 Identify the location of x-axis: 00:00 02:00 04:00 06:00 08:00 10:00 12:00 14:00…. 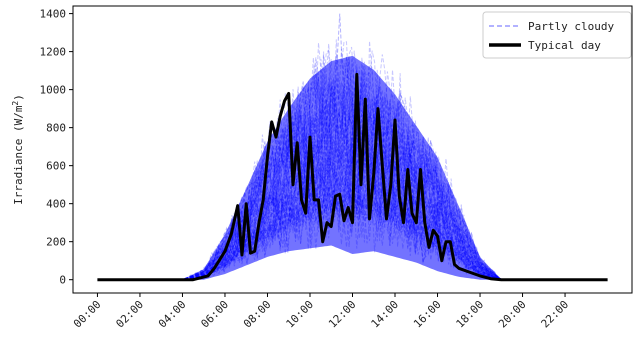
(321, 312).